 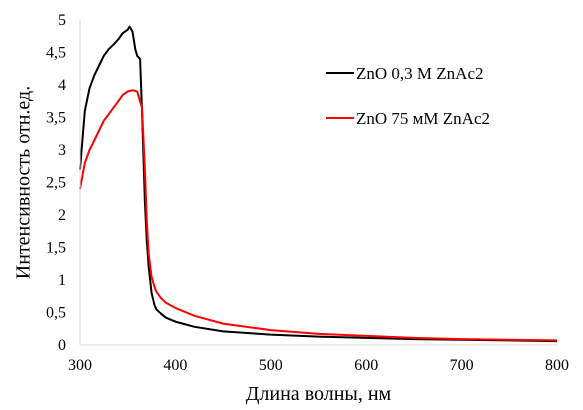 I want to click on x-tick-label: 700, so click(x=462, y=365).